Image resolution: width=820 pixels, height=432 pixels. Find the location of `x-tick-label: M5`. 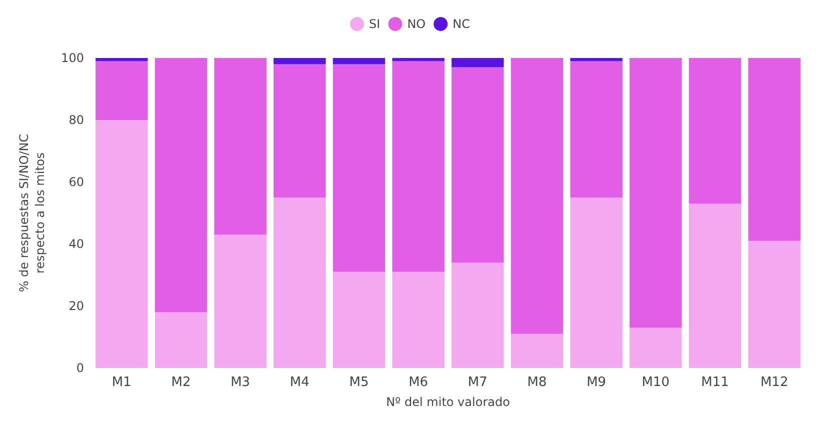

x-tick-label: M5 is located at coordinates (359, 382).